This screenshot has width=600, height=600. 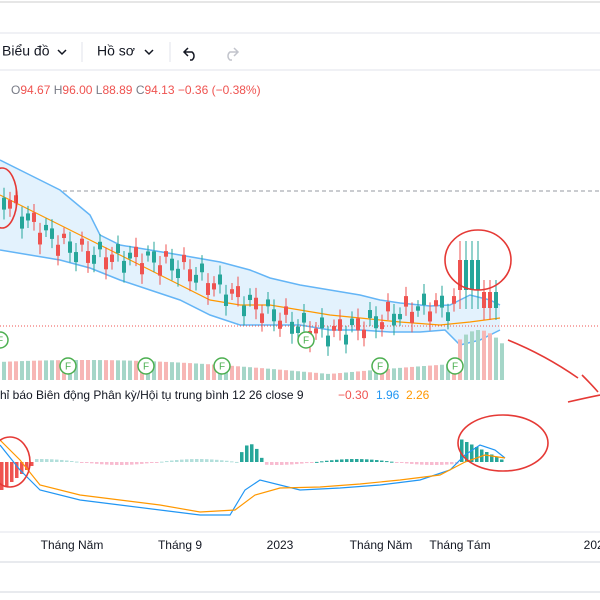 What do you see at coordinates (188, 54) in the screenshot?
I see `undo-button` at bounding box center [188, 54].